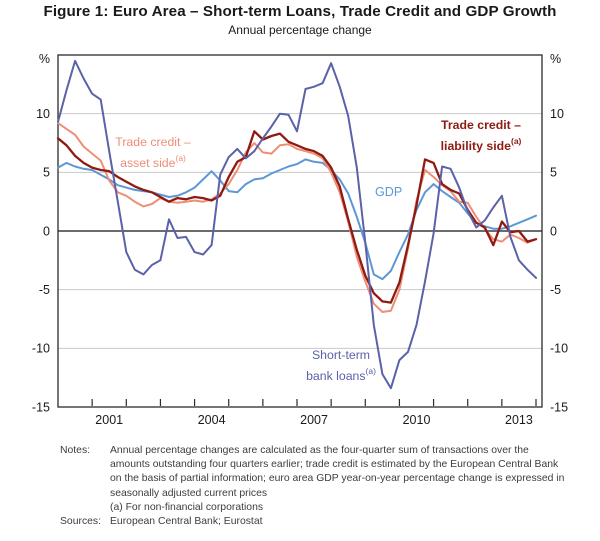 This screenshot has height=541, width=600. What do you see at coordinates (555, 59) in the screenshot?
I see `y-axis-unit-right: %` at bounding box center [555, 59].